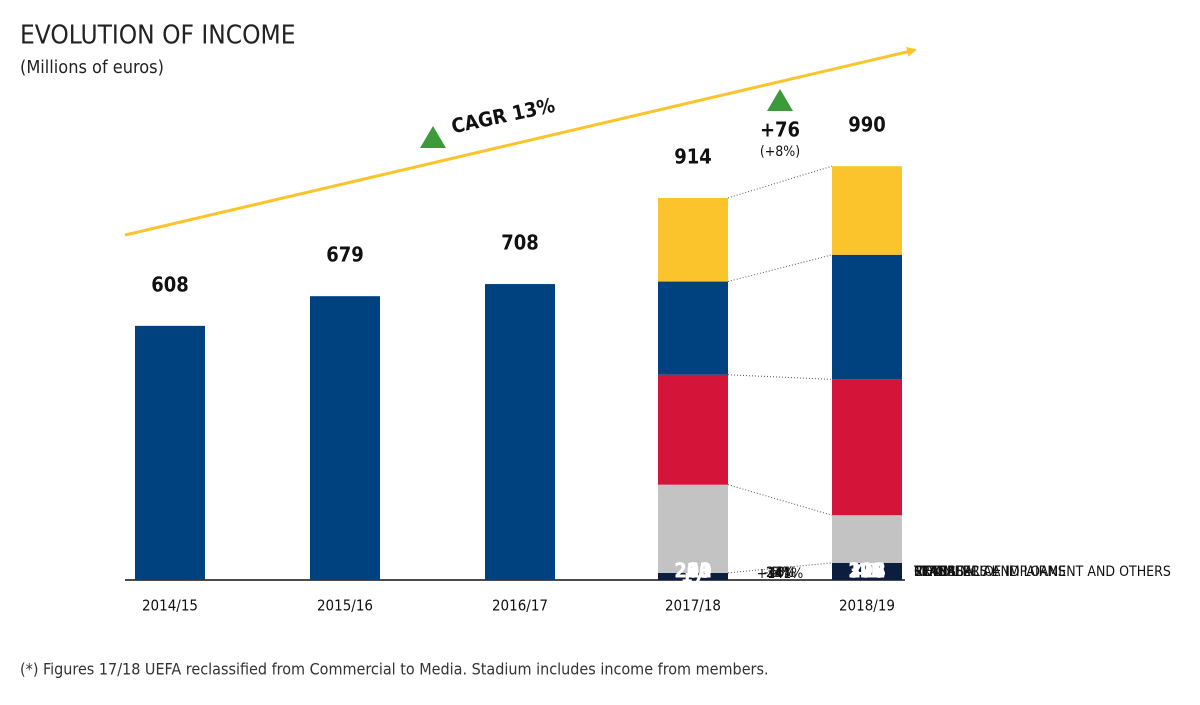 The image size is (1200, 705). What do you see at coordinates (520, 606) in the screenshot?
I see `x-tick-label: 2016/17` at bounding box center [520, 606].